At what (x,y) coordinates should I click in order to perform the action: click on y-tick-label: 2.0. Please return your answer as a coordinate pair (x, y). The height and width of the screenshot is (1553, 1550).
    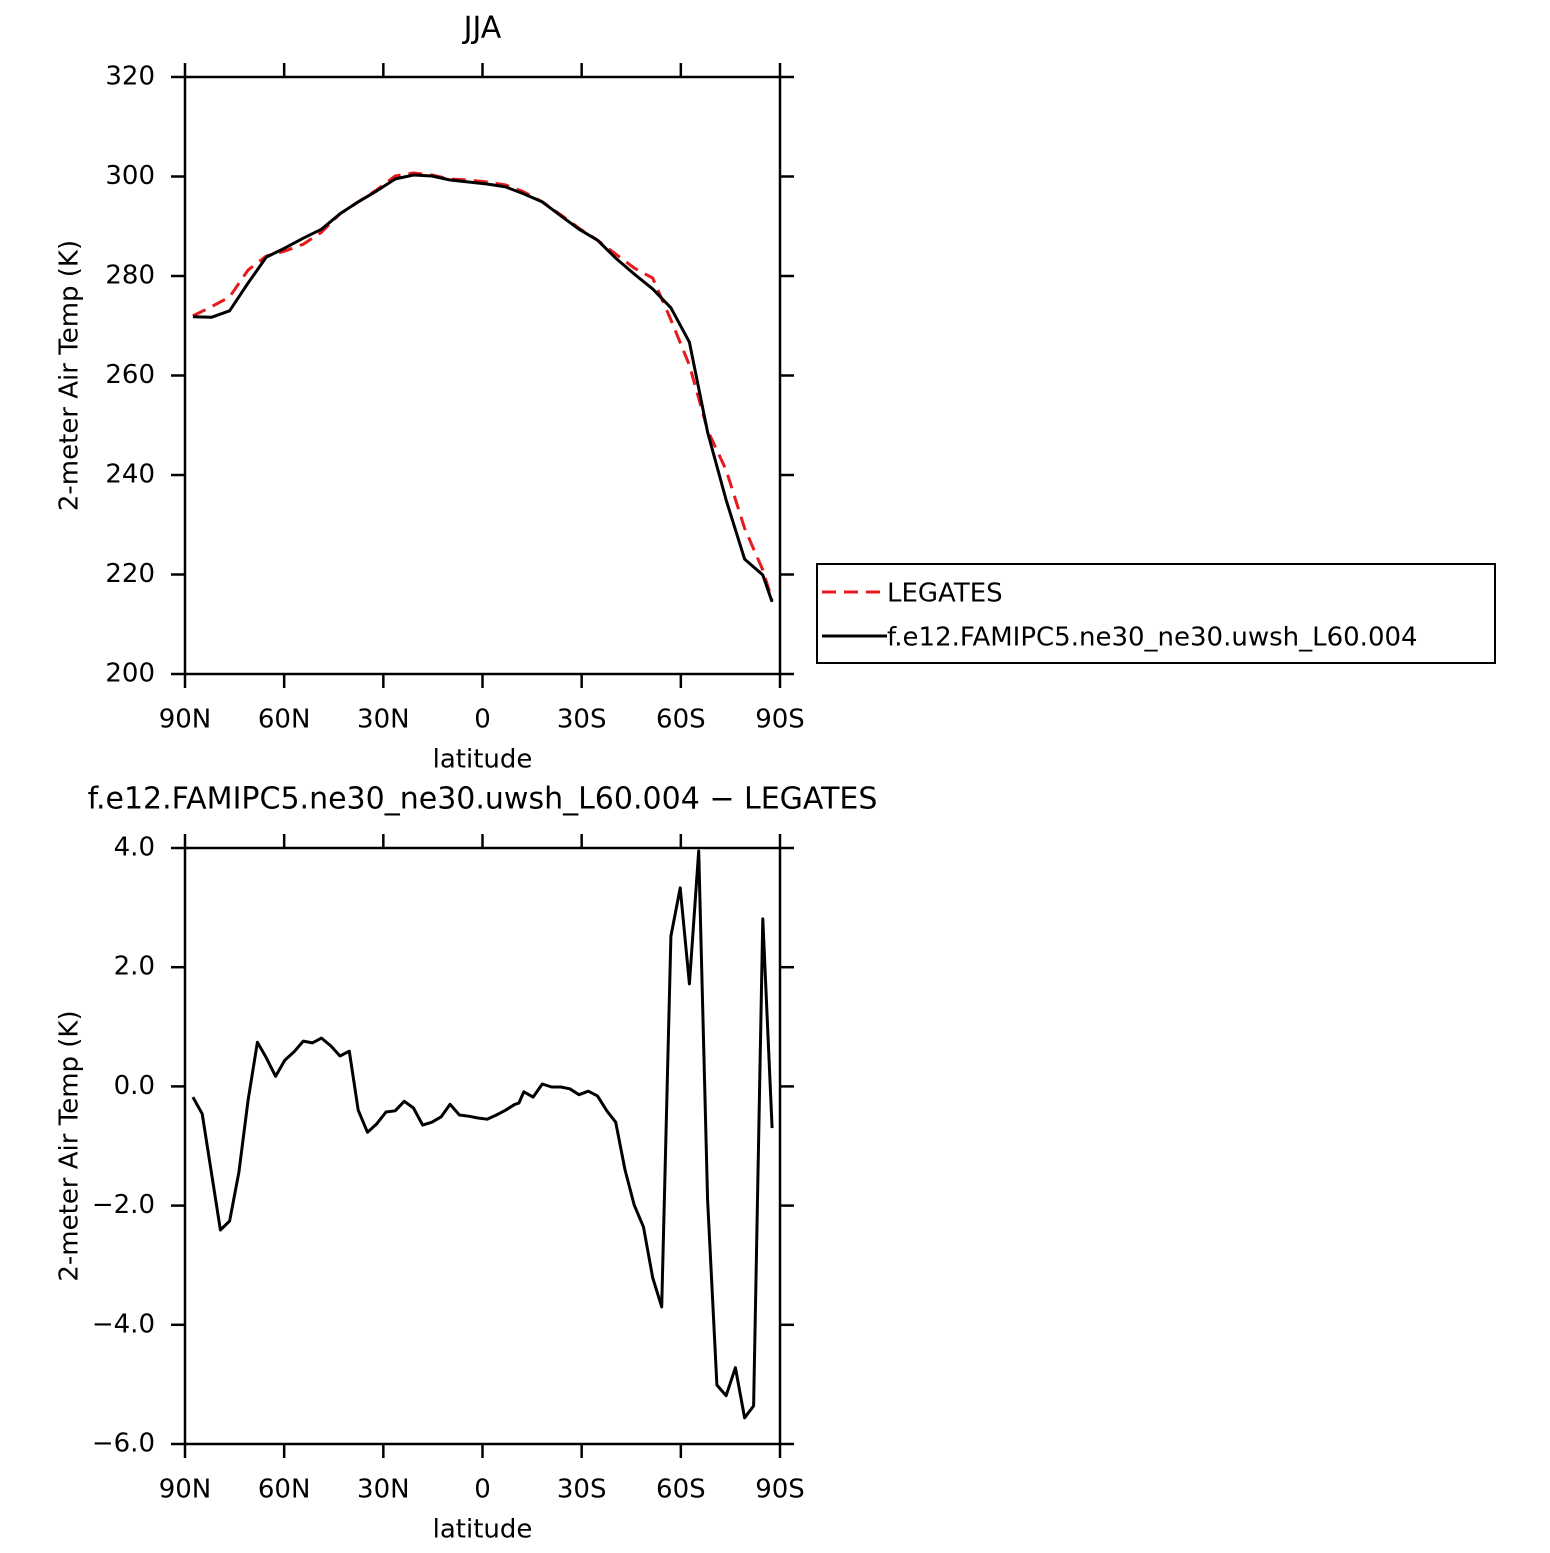
    Looking at the image, I should click on (134, 967).